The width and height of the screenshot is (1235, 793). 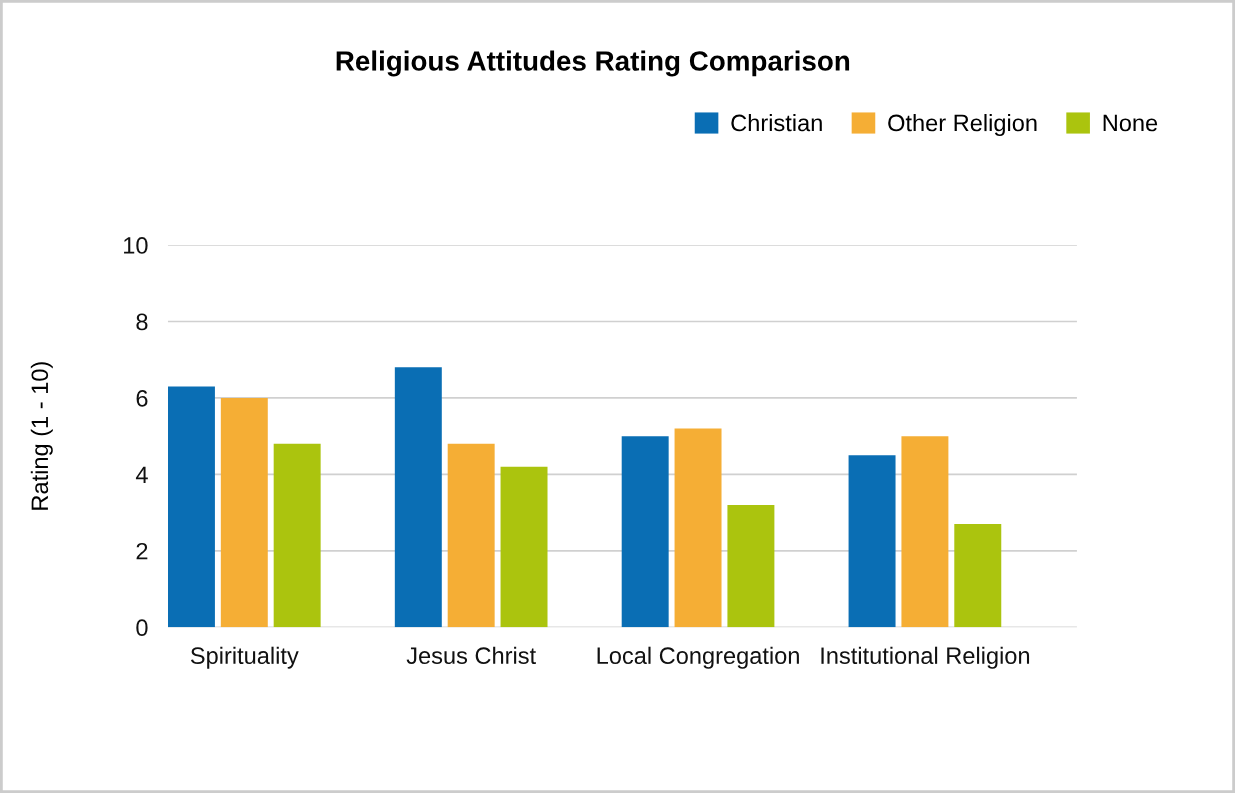 I want to click on y-tick-label: 0, so click(x=142, y=628).